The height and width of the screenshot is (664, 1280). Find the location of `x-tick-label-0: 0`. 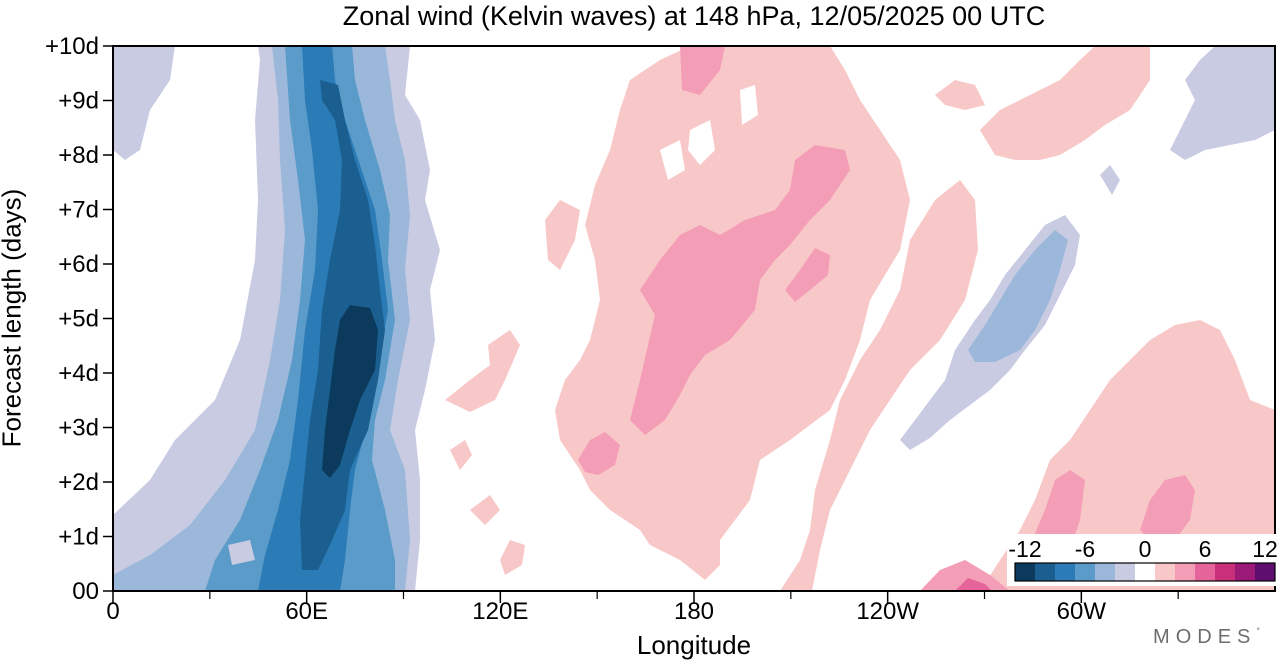

x-tick-label-0: 0 is located at coordinates (112, 611).